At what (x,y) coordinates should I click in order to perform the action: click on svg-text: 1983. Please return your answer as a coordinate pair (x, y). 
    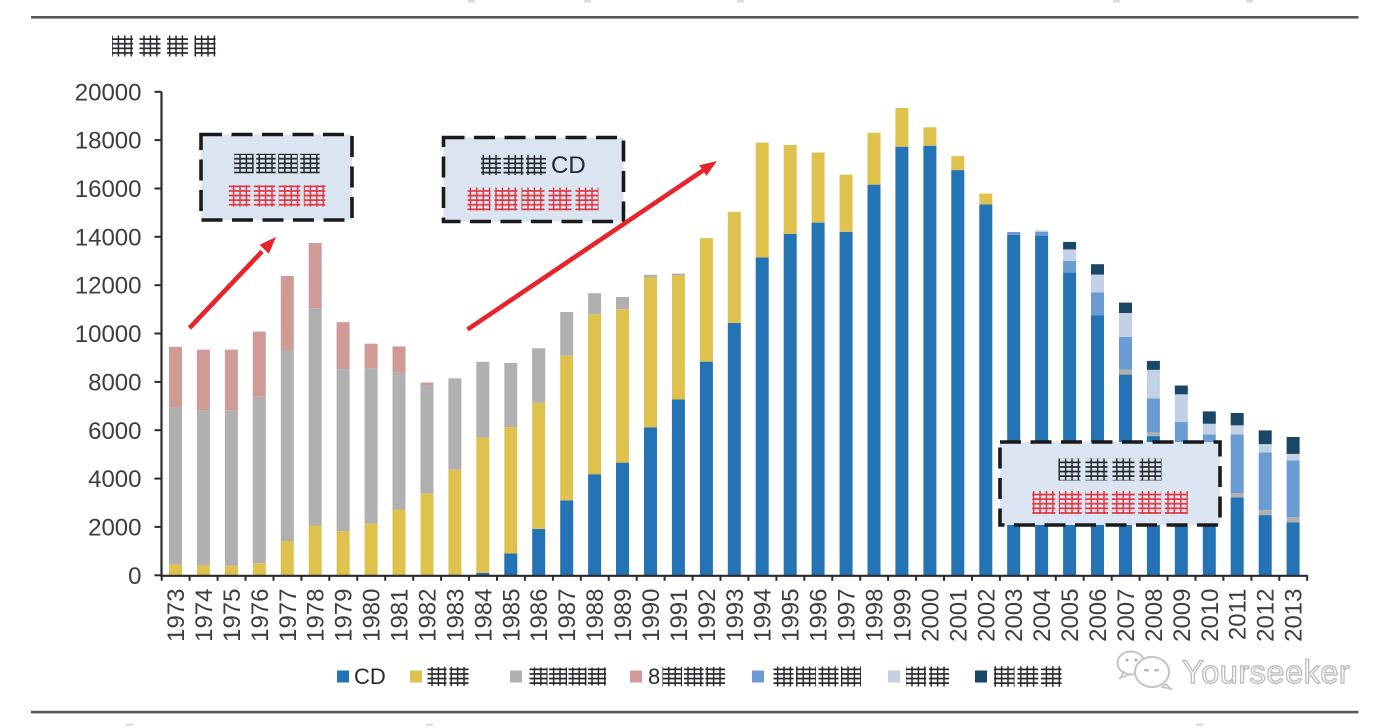
    Looking at the image, I should click on (455, 615).